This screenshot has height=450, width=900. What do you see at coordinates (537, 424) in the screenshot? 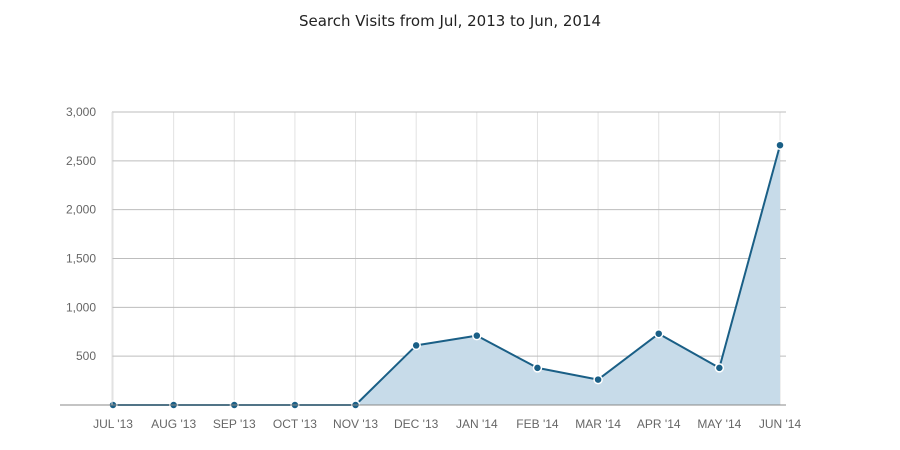
I see `x-tick-label: FEB '14` at bounding box center [537, 424].